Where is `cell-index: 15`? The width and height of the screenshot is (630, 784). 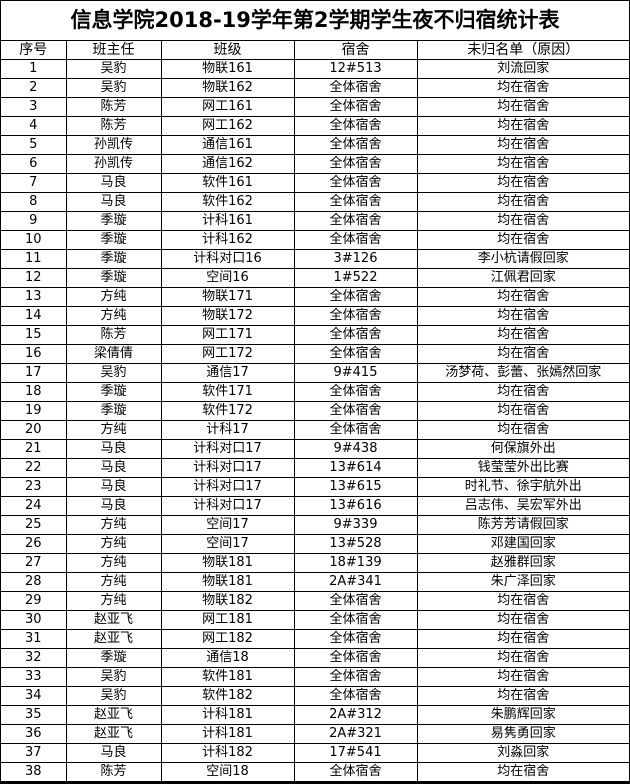
cell-index: 15 is located at coordinates (34, 335).